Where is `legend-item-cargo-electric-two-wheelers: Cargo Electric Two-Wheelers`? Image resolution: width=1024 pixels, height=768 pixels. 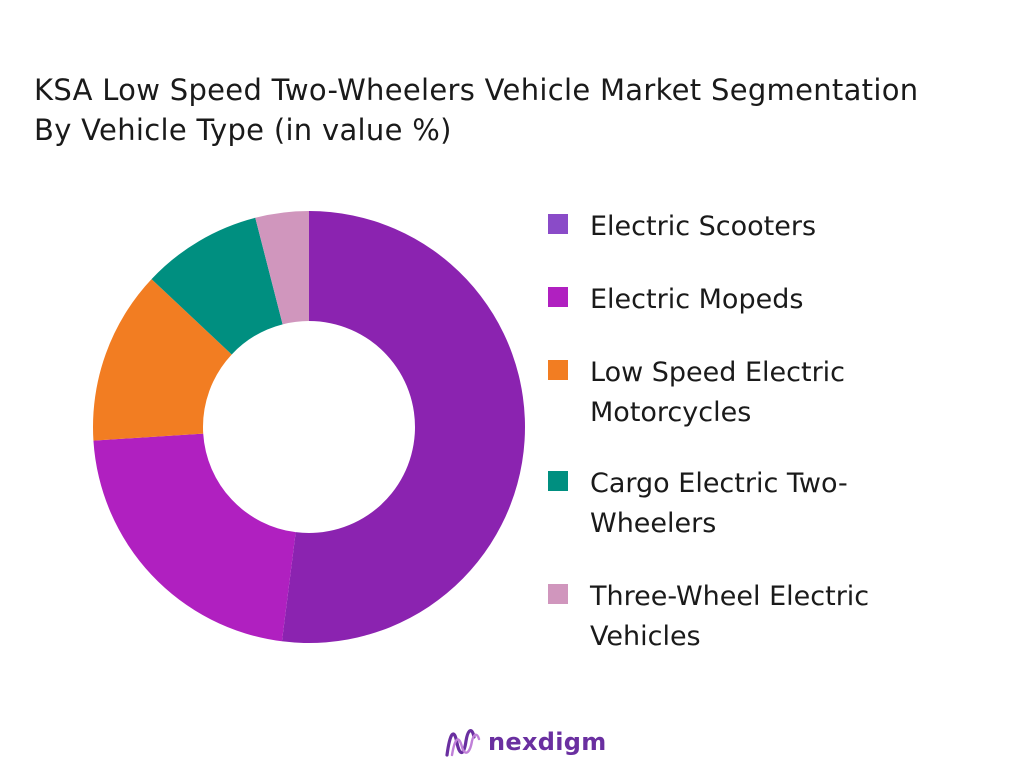
legend-item-cargo-electric-two-wheelers: Cargo Electric Two-Wheelers is located at coordinates (734, 504).